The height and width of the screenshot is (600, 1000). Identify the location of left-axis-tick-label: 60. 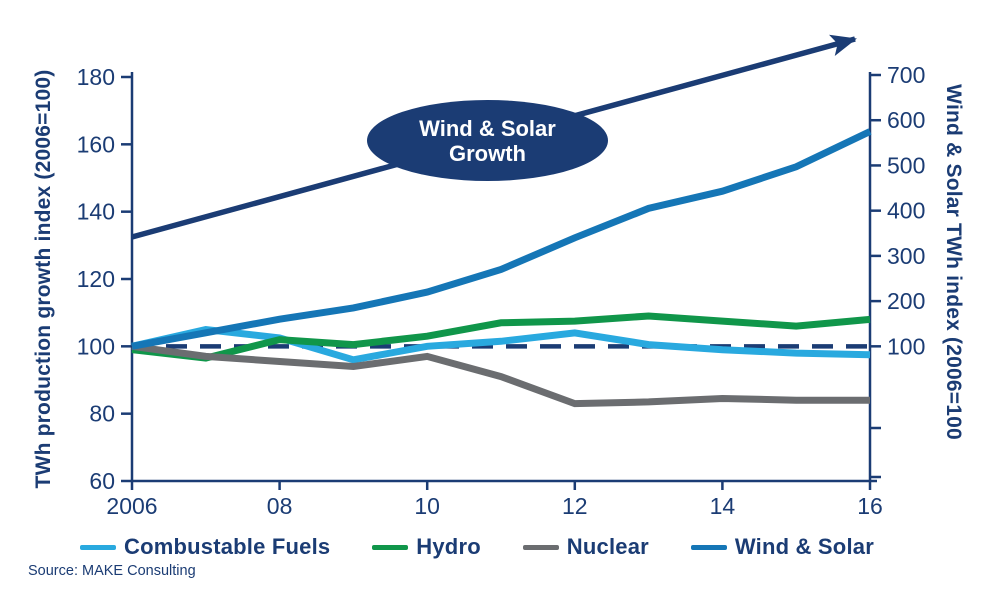
(102, 481).